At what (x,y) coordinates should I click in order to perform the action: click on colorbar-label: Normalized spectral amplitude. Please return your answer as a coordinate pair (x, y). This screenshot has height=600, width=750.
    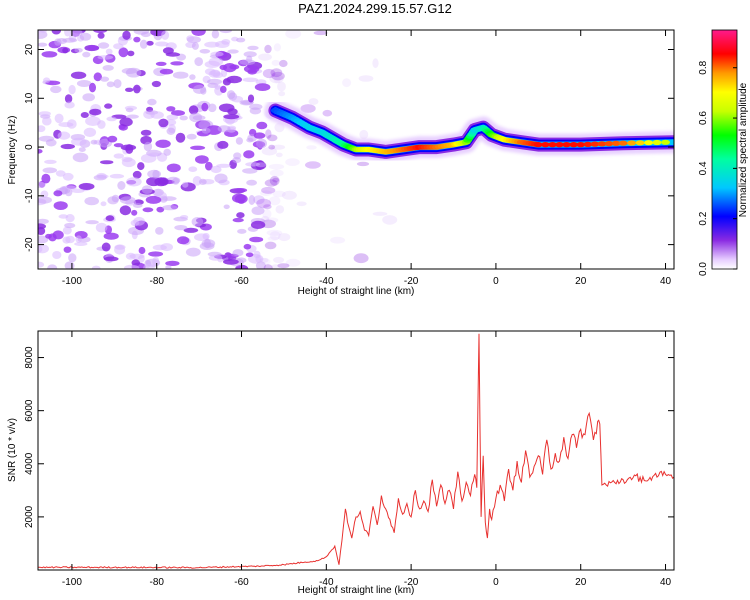
    Looking at the image, I should click on (743, 149).